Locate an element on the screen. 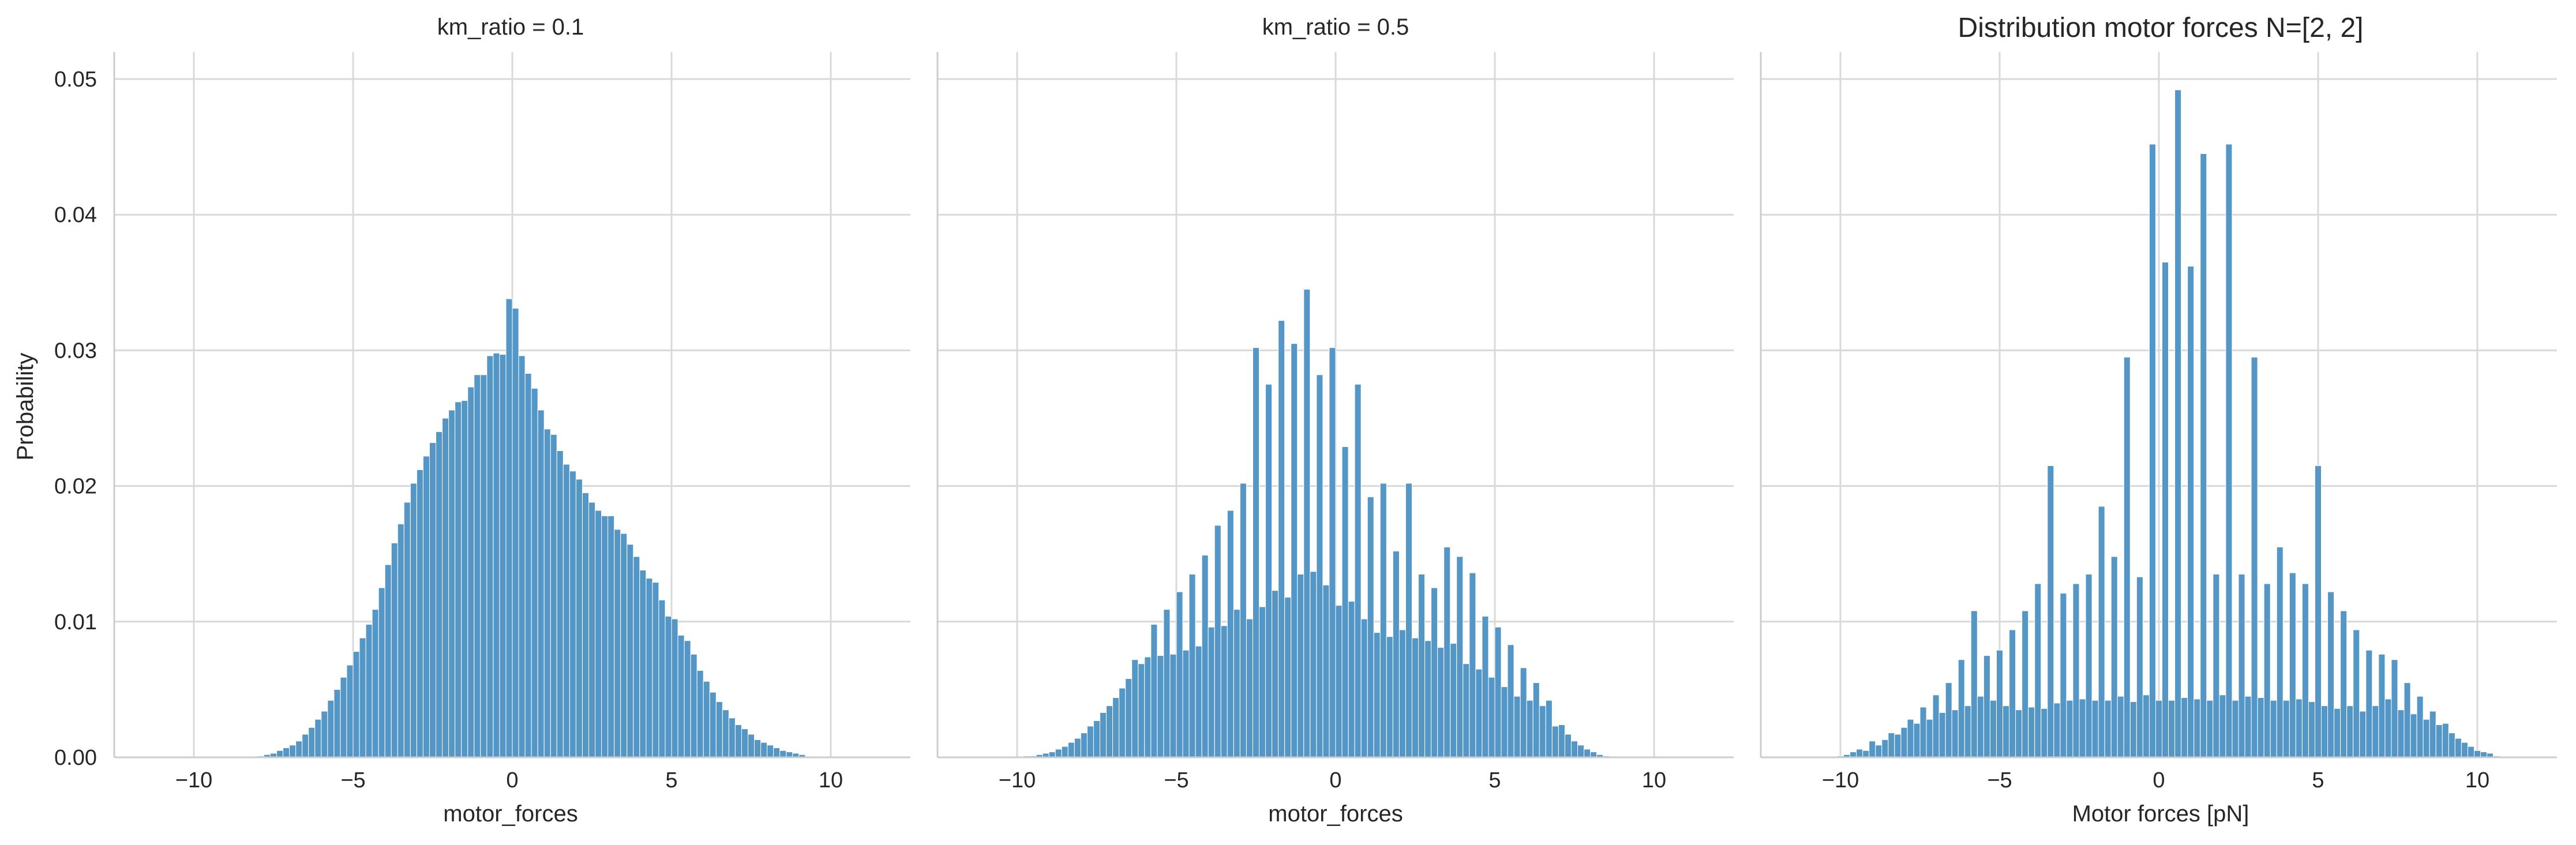 This screenshot has height=845, width=2576. y-tick-label: 0.03 is located at coordinates (75, 351).